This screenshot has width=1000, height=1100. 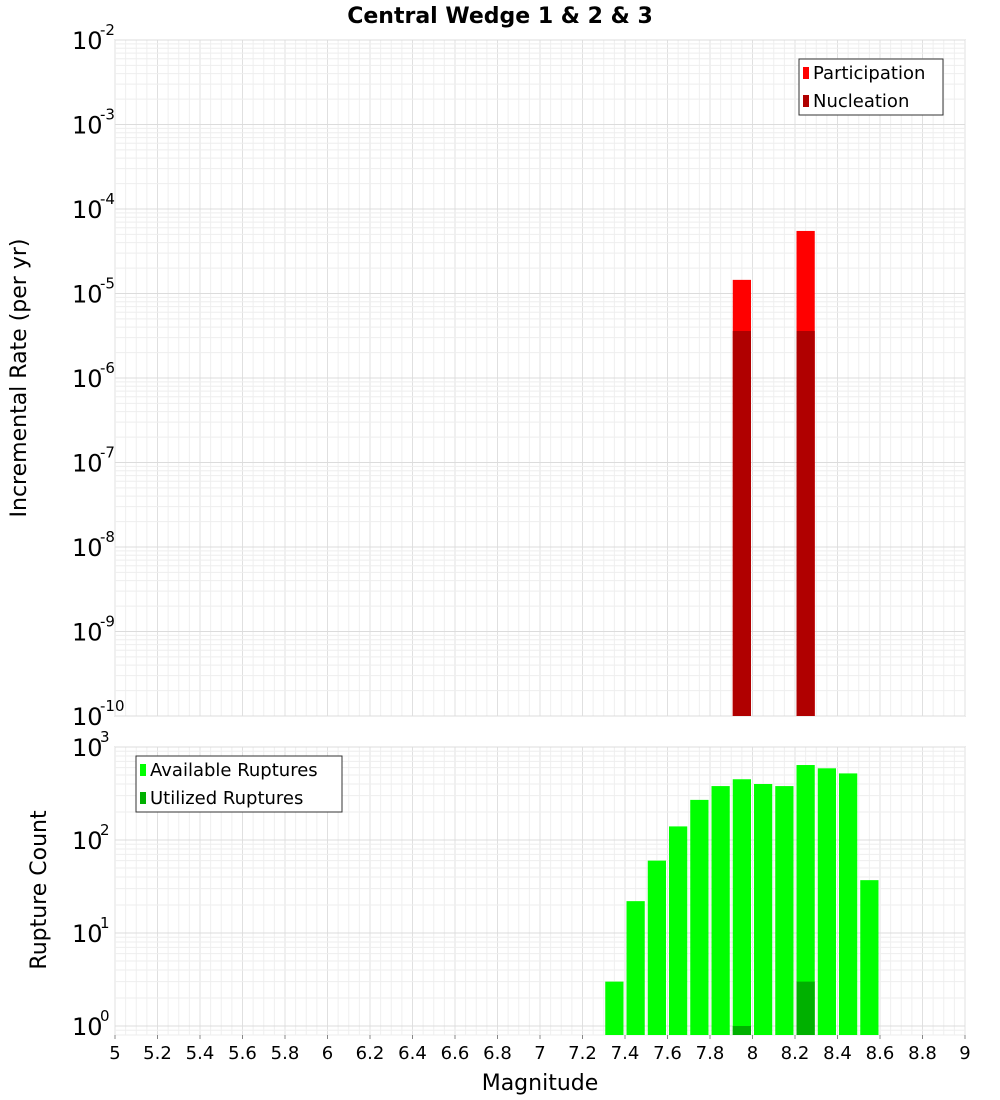 I want to click on bottom-y-tick-exp: 1, so click(x=105, y=923).